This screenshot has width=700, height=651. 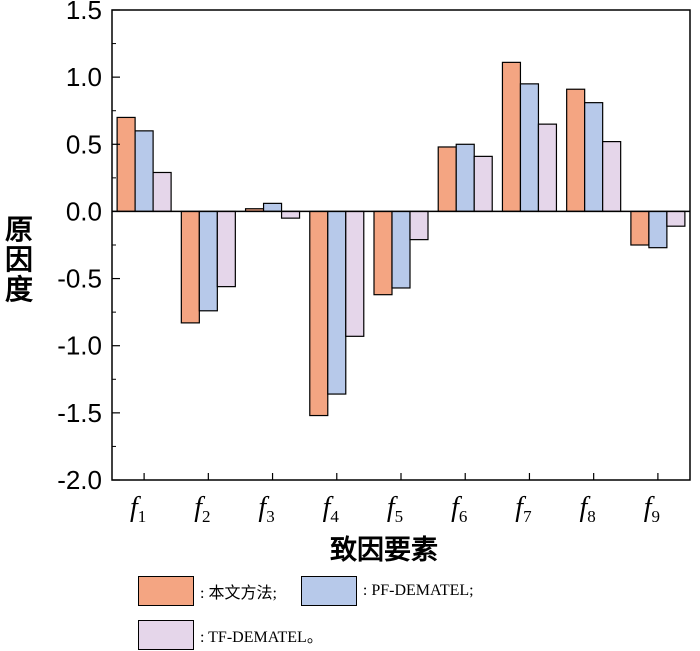 What do you see at coordinates (18, 259) in the screenshot?
I see `y-axis-label: 原因度` at bounding box center [18, 259].